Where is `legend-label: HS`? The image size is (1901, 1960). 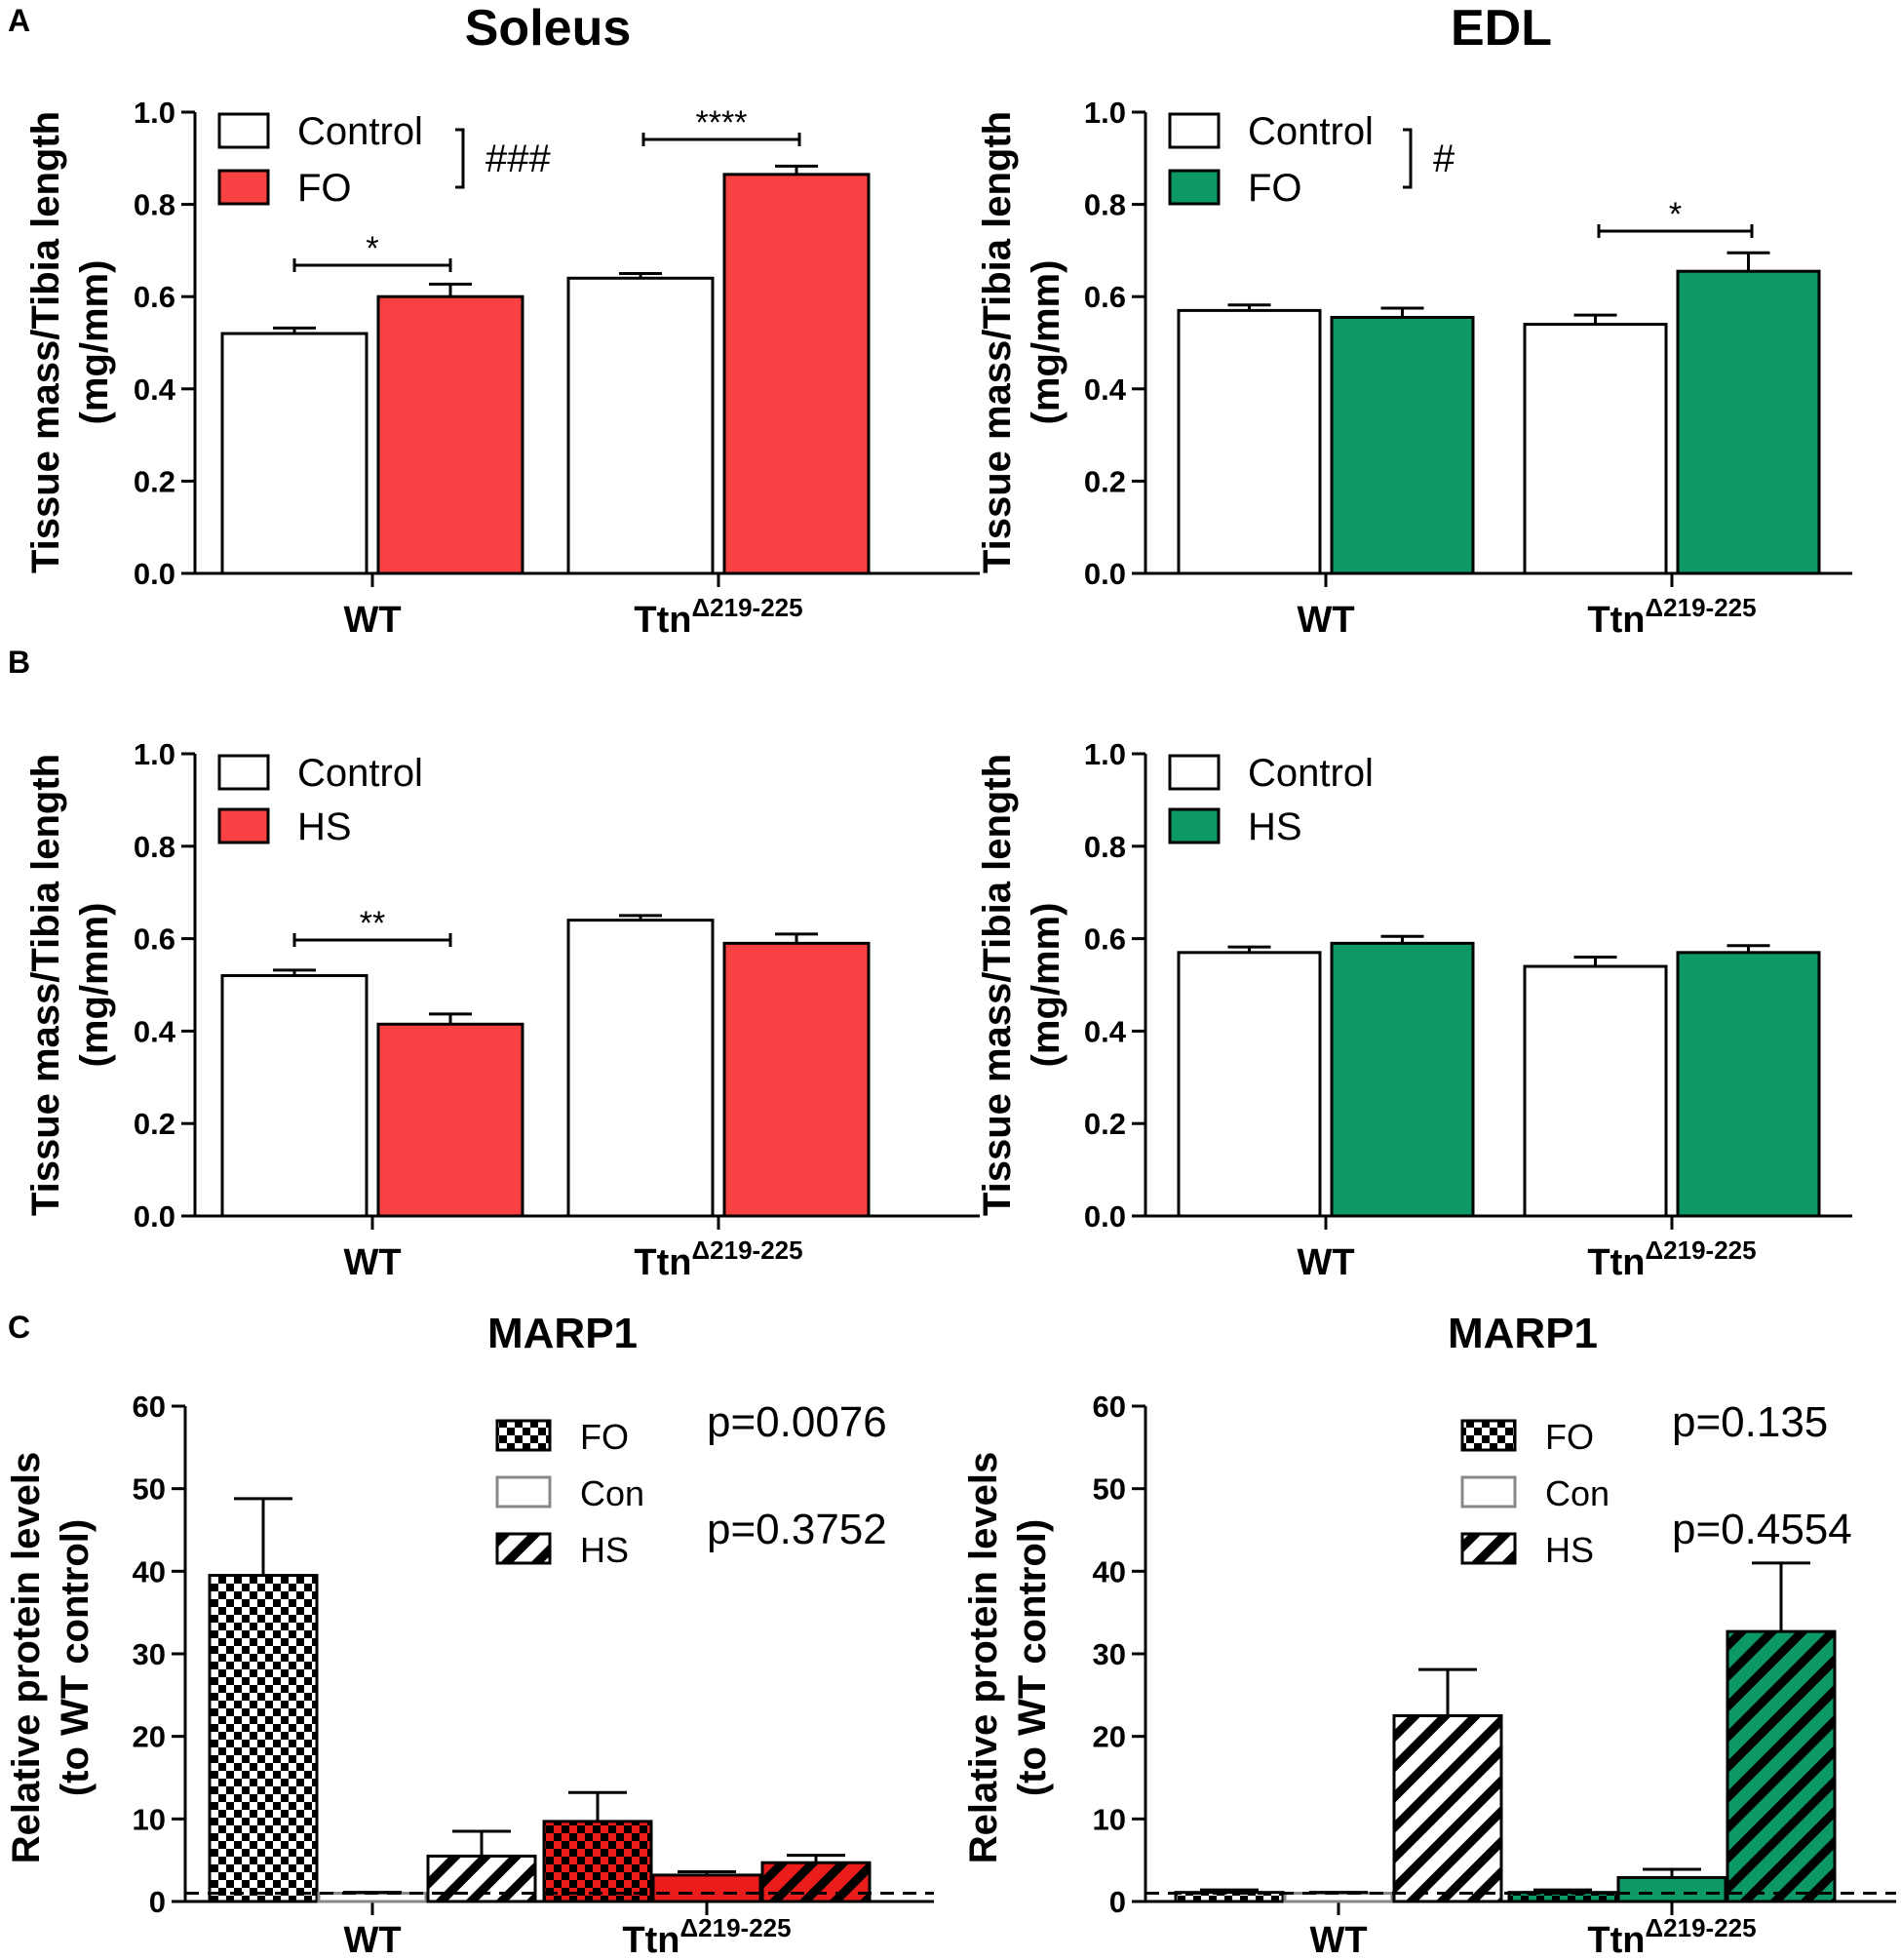 legend-label: HS is located at coordinates (324, 826).